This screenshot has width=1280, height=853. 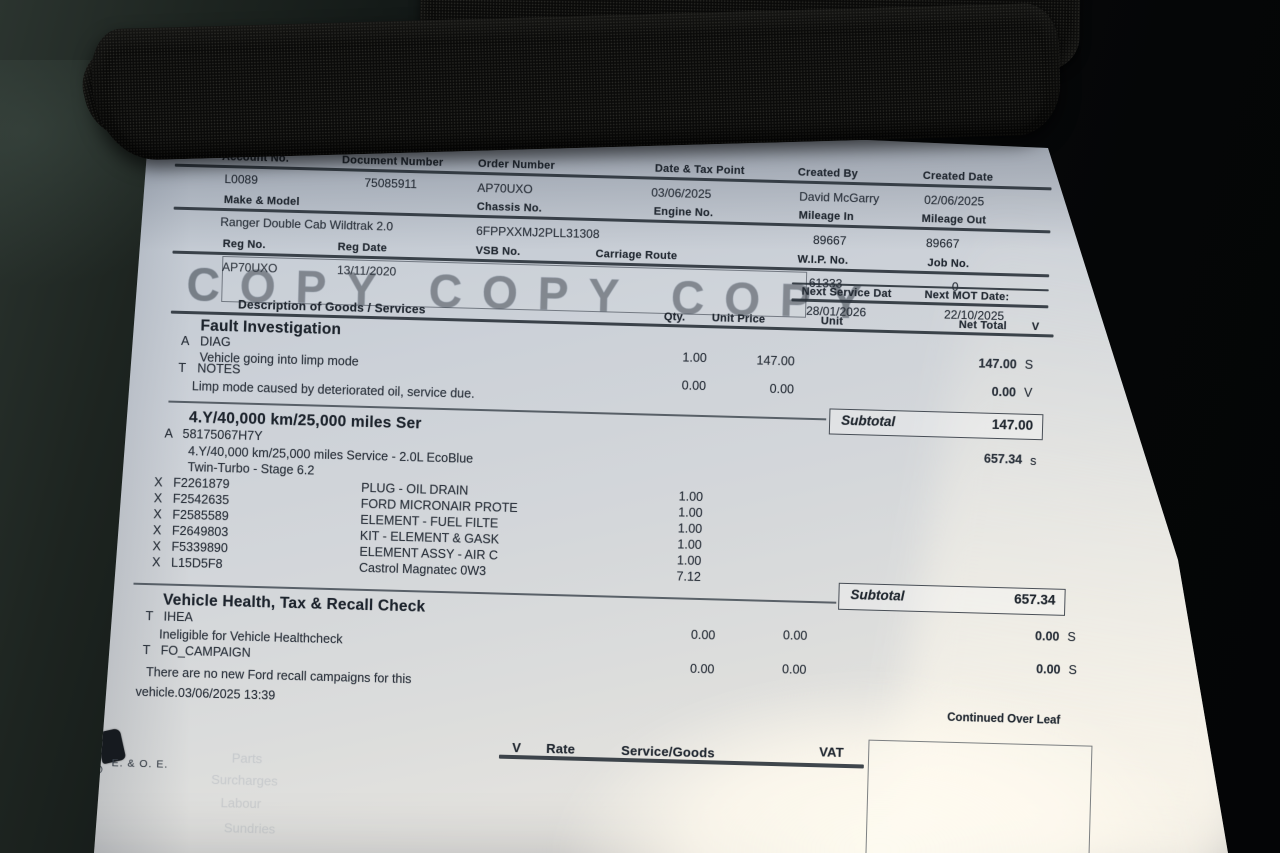 What do you see at coordinates (1035, 327) in the screenshot?
I see `vat-flag-col-header: V` at bounding box center [1035, 327].